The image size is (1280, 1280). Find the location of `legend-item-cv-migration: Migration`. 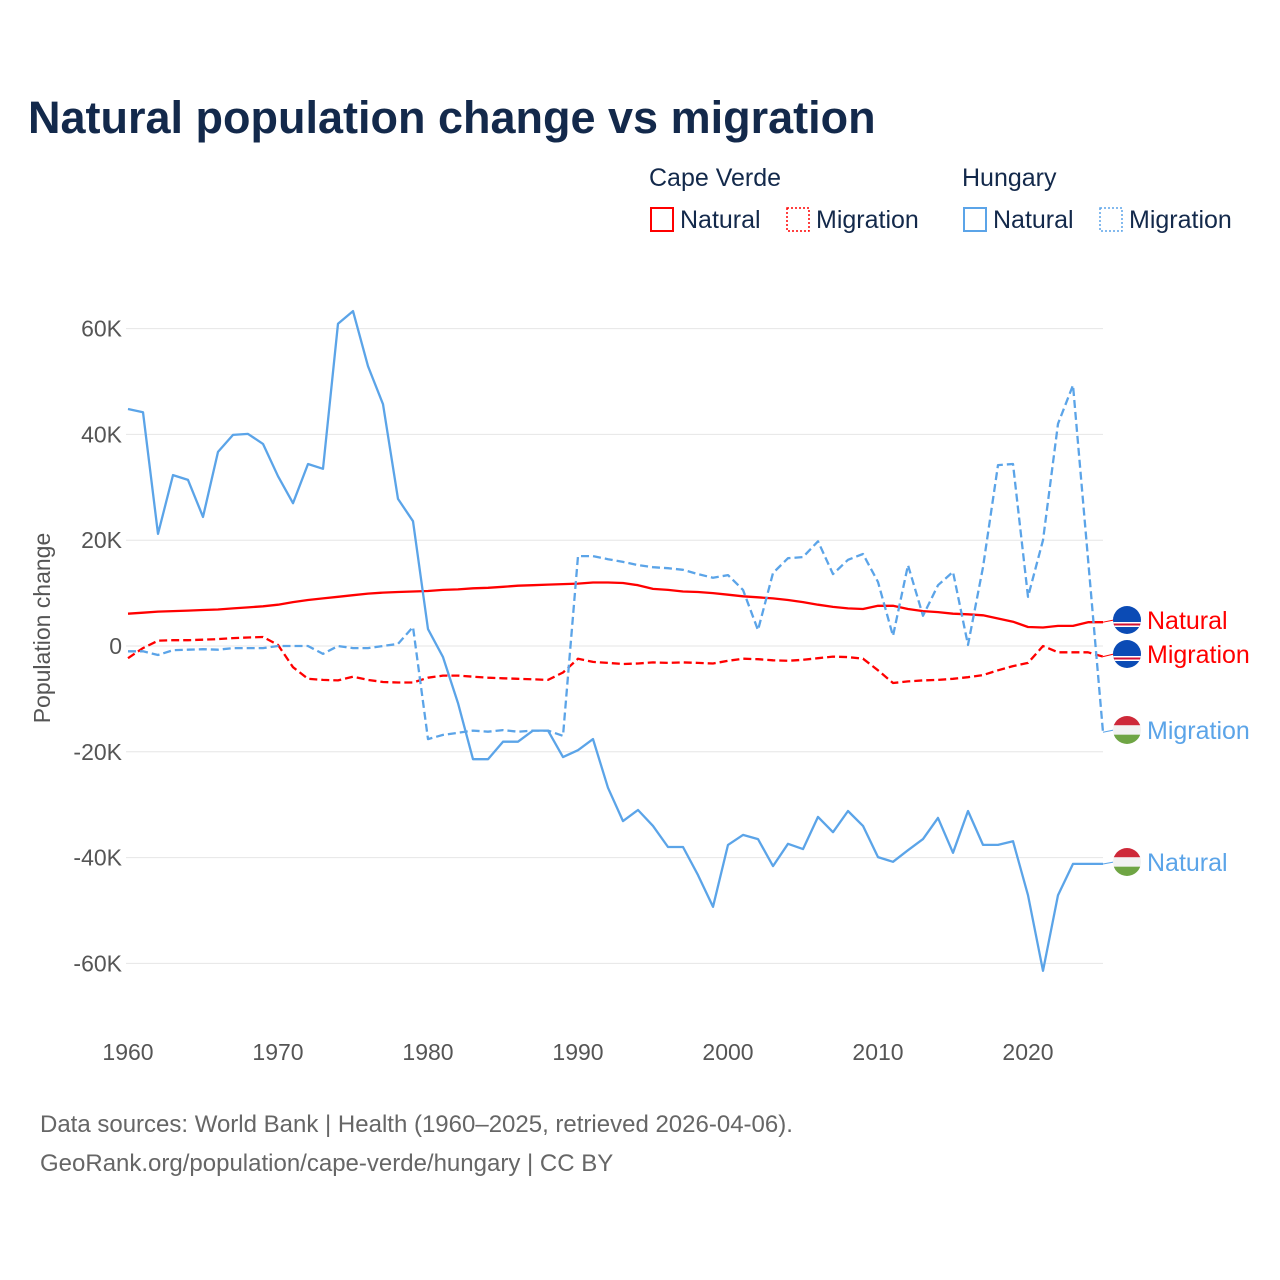

legend-item-cv-migration: Migration is located at coordinates (867, 220).